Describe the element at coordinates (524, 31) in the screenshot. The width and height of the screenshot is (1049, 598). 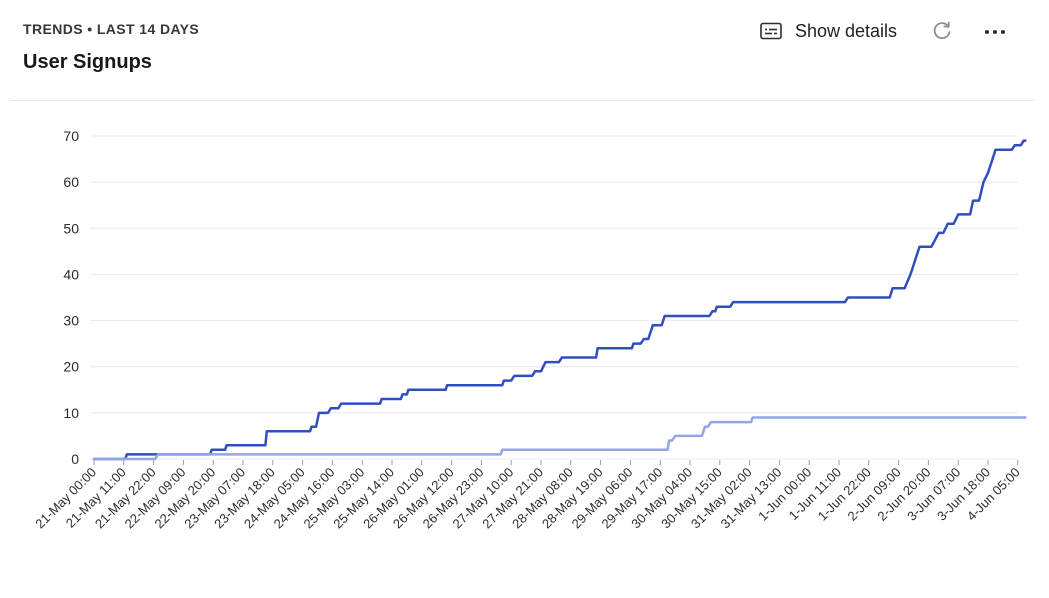
I see `chart-actions: Show details` at that location.